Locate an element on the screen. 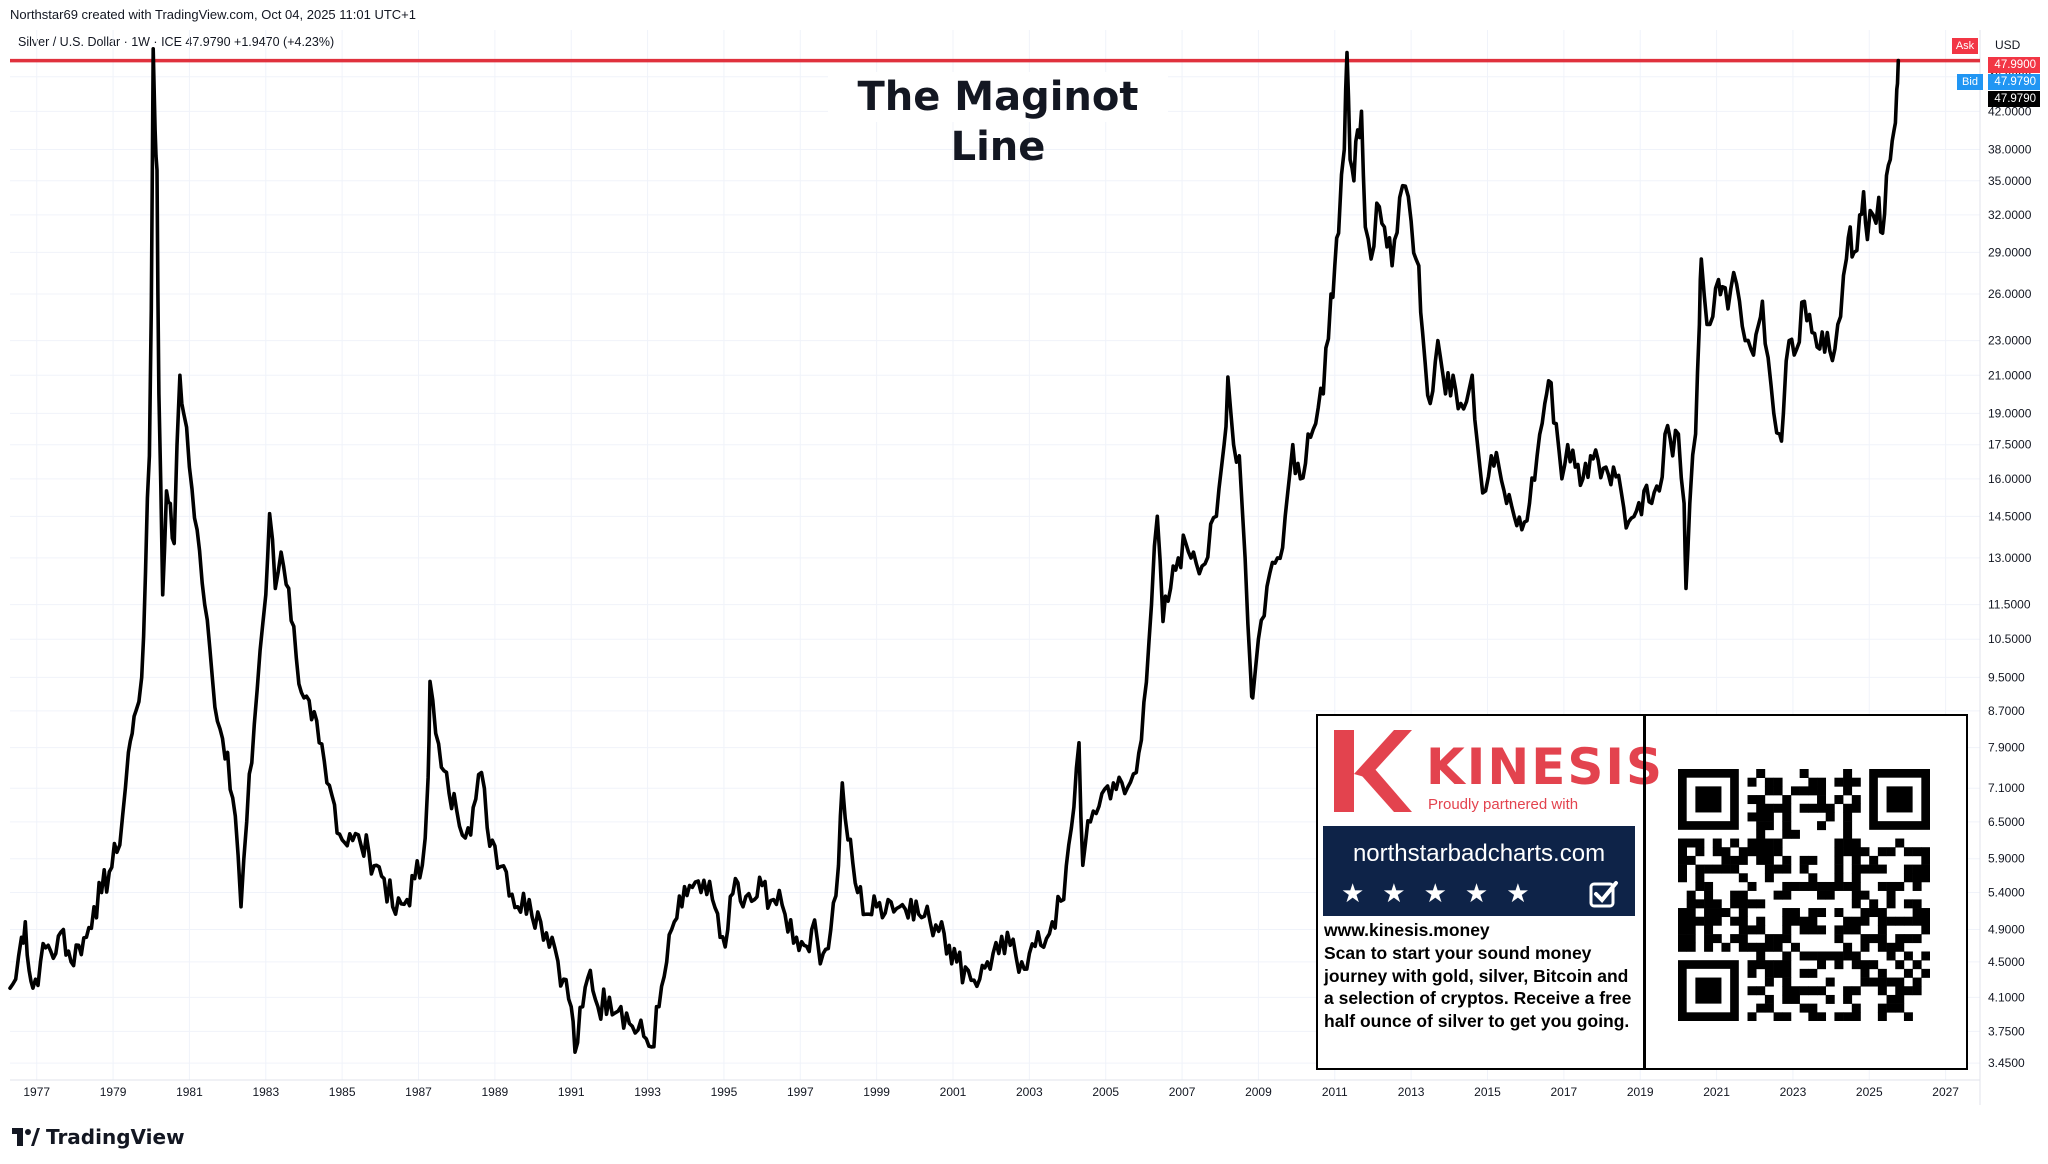 The height and width of the screenshot is (1164, 2048). x-tick-label: 2015 is located at coordinates (1487, 1092).